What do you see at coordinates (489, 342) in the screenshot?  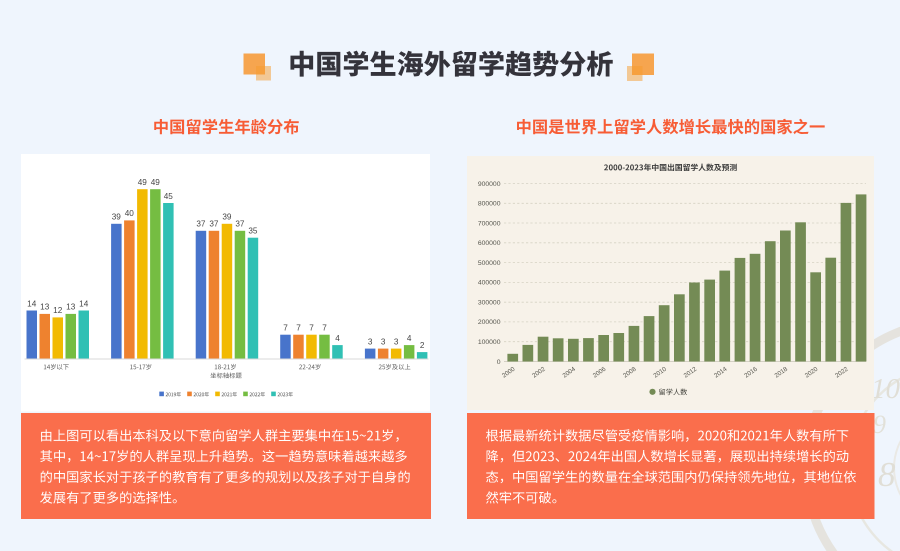 I see `svg-text: 100000` at bounding box center [489, 342].